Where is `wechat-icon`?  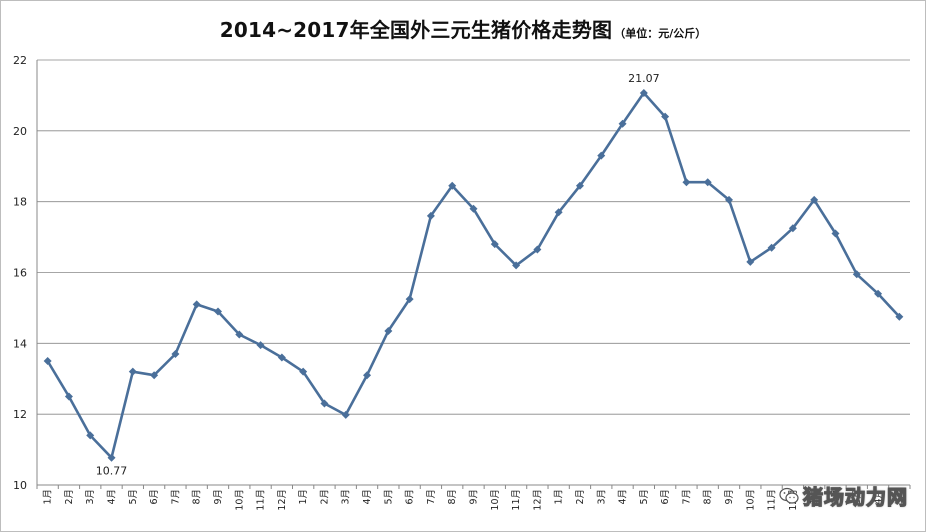 wechat-icon is located at coordinates (789, 495).